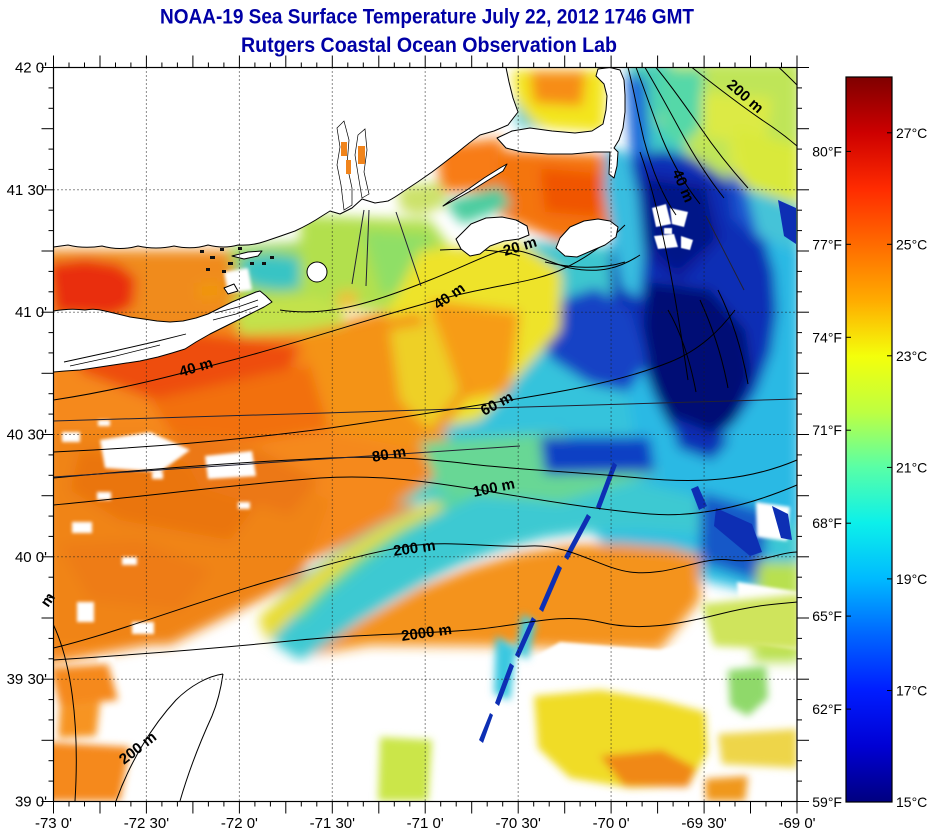 The width and height of the screenshot is (936, 840). Describe the element at coordinates (425, 823) in the screenshot. I see `svg-text: -71 0'` at that location.